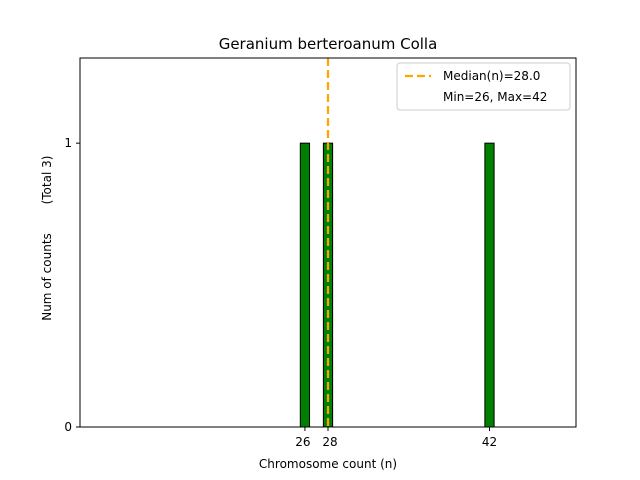  What do you see at coordinates (47, 277) in the screenshot?
I see `y-axis-label: Num of counts` at bounding box center [47, 277].